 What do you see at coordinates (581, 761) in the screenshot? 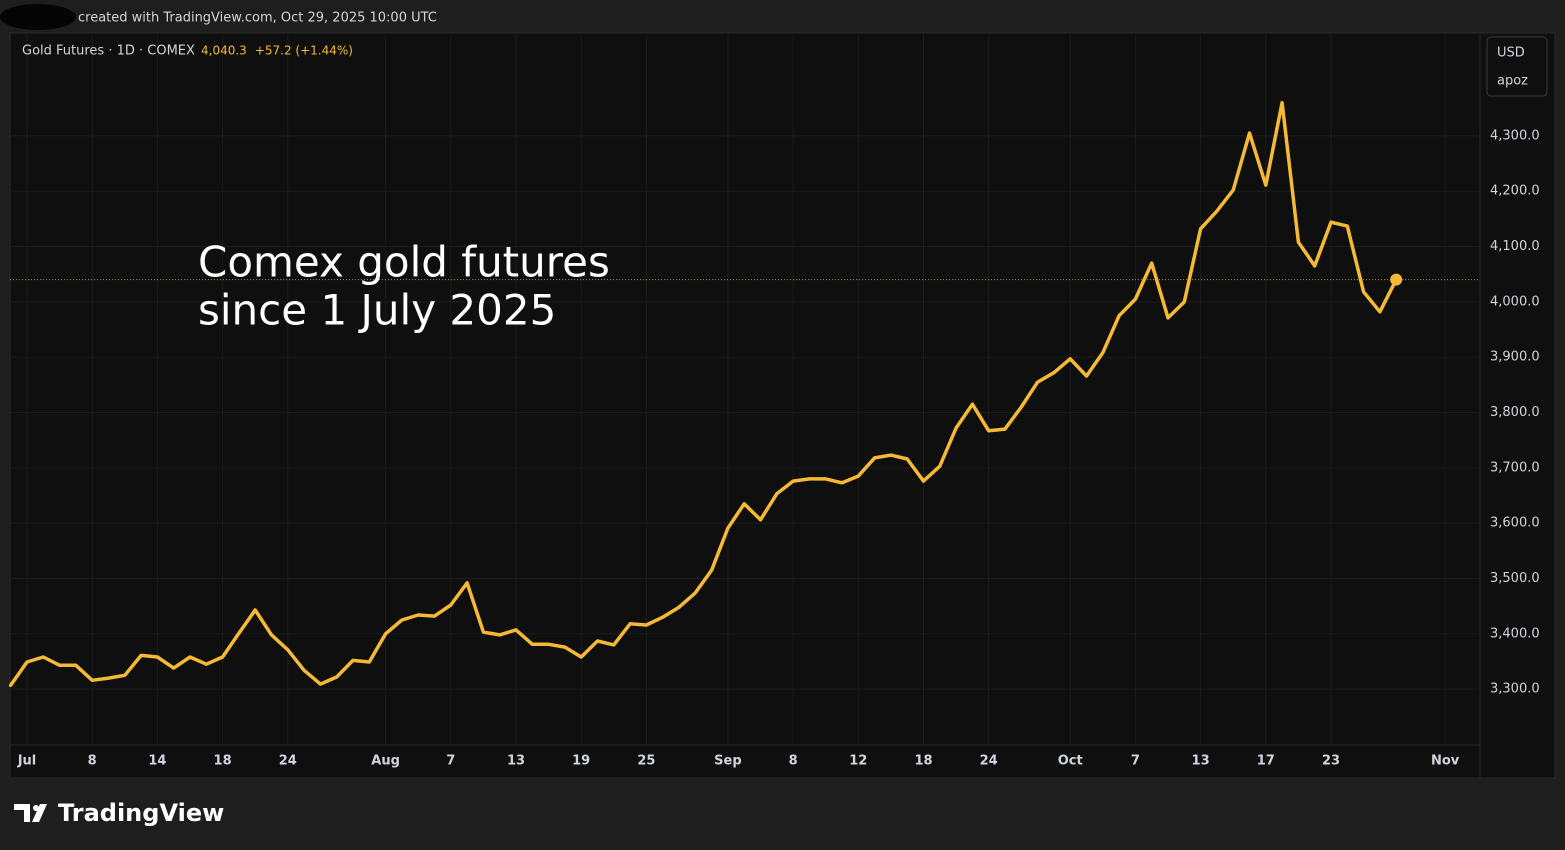
I see `x-tick-label: 19` at bounding box center [581, 761].